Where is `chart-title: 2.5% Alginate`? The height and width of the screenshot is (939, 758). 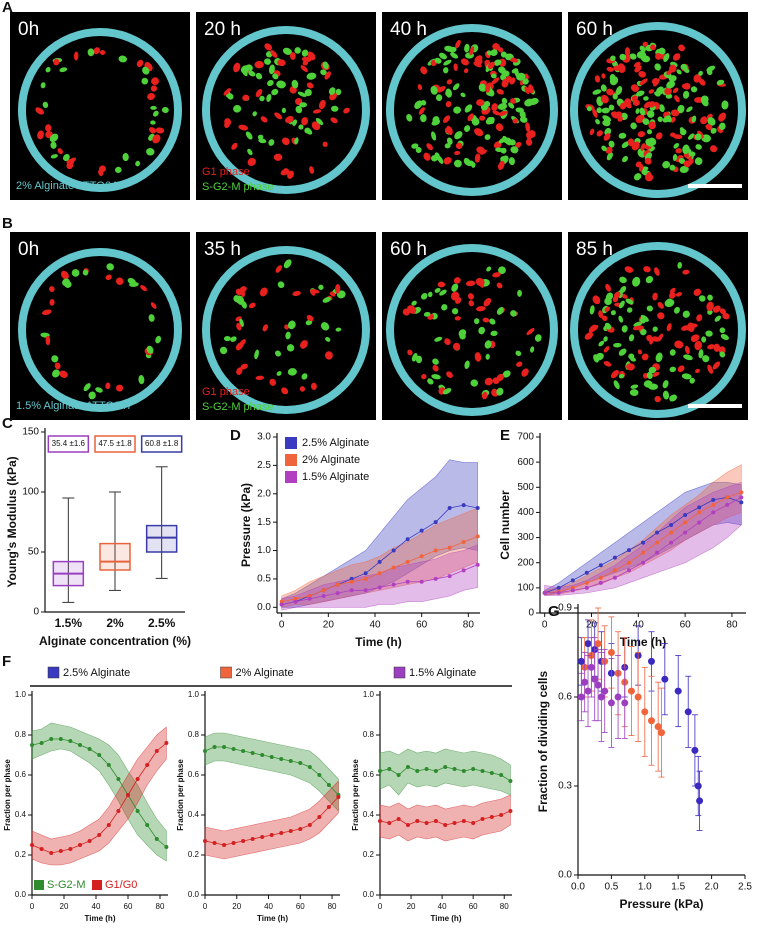 chart-title: 2.5% Alginate is located at coordinates (96, 673).